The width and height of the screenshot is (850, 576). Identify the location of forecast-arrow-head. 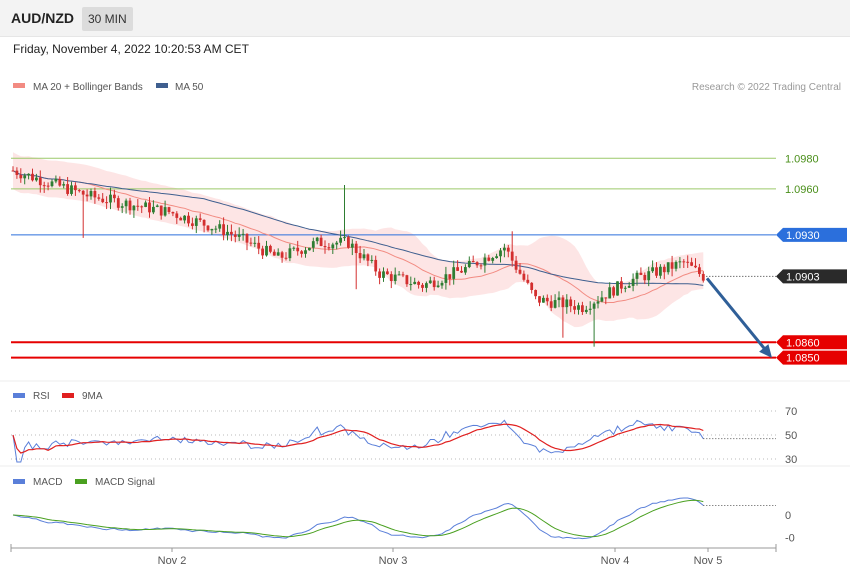
(765, 351).